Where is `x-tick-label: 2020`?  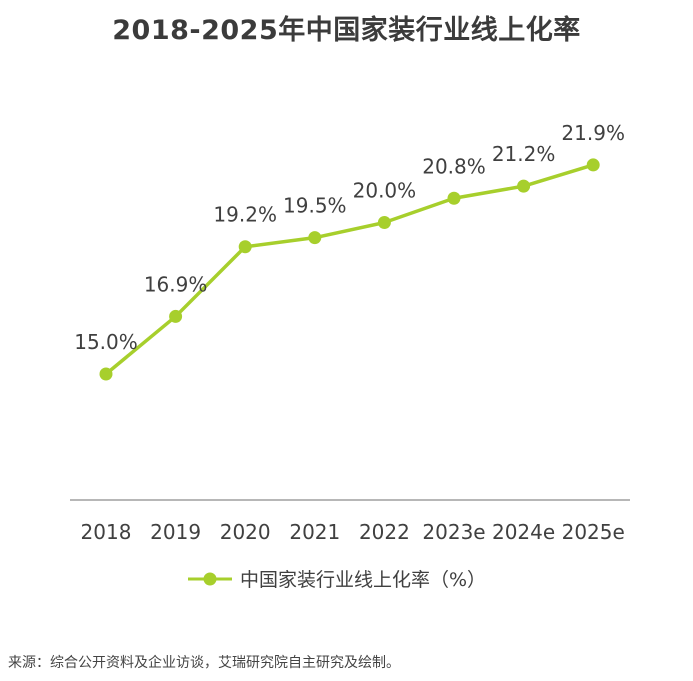 x-tick-label: 2020 is located at coordinates (245, 532).